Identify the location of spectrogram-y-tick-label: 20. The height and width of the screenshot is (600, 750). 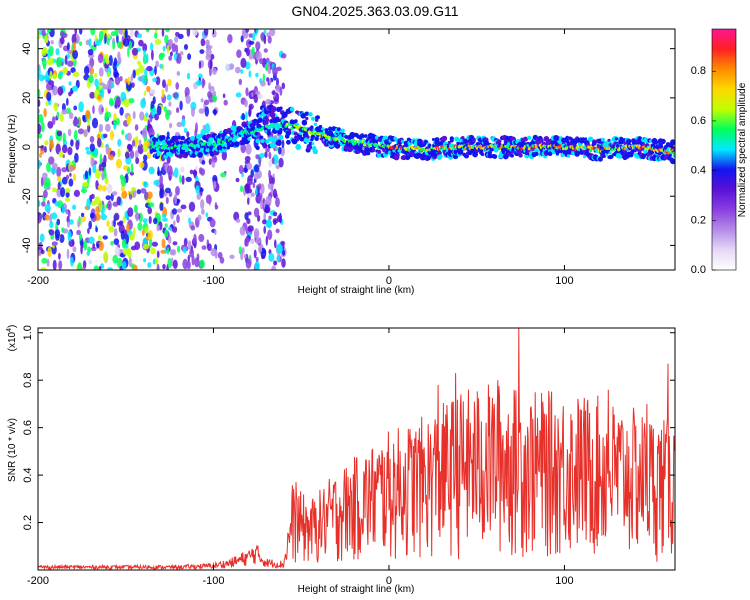
(27, 98).